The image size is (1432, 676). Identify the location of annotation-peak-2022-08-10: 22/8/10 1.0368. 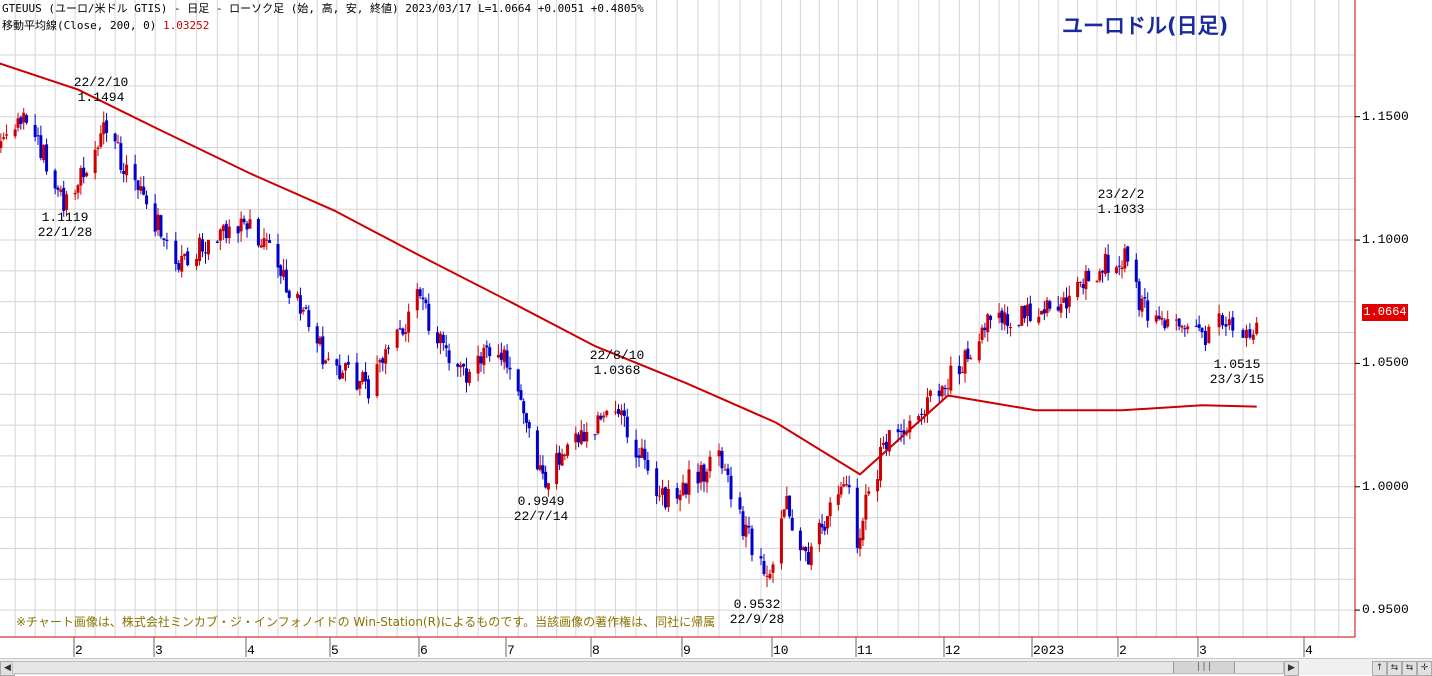
(617, 363).